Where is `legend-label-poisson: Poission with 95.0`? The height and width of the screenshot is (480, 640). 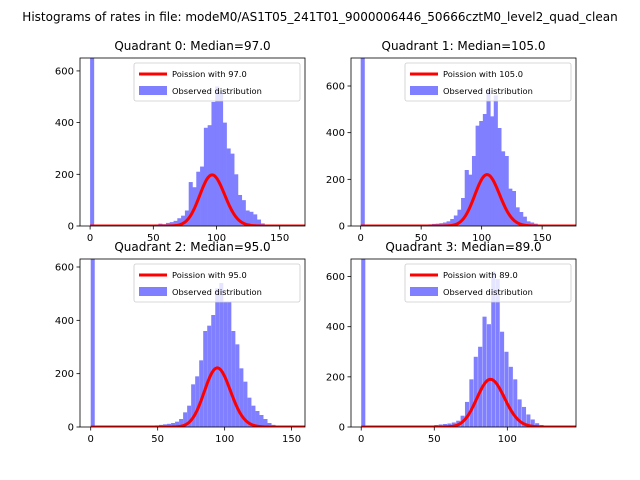 legend-label-poisson: Poission with 95.0 is located at coordinates (209, 275).